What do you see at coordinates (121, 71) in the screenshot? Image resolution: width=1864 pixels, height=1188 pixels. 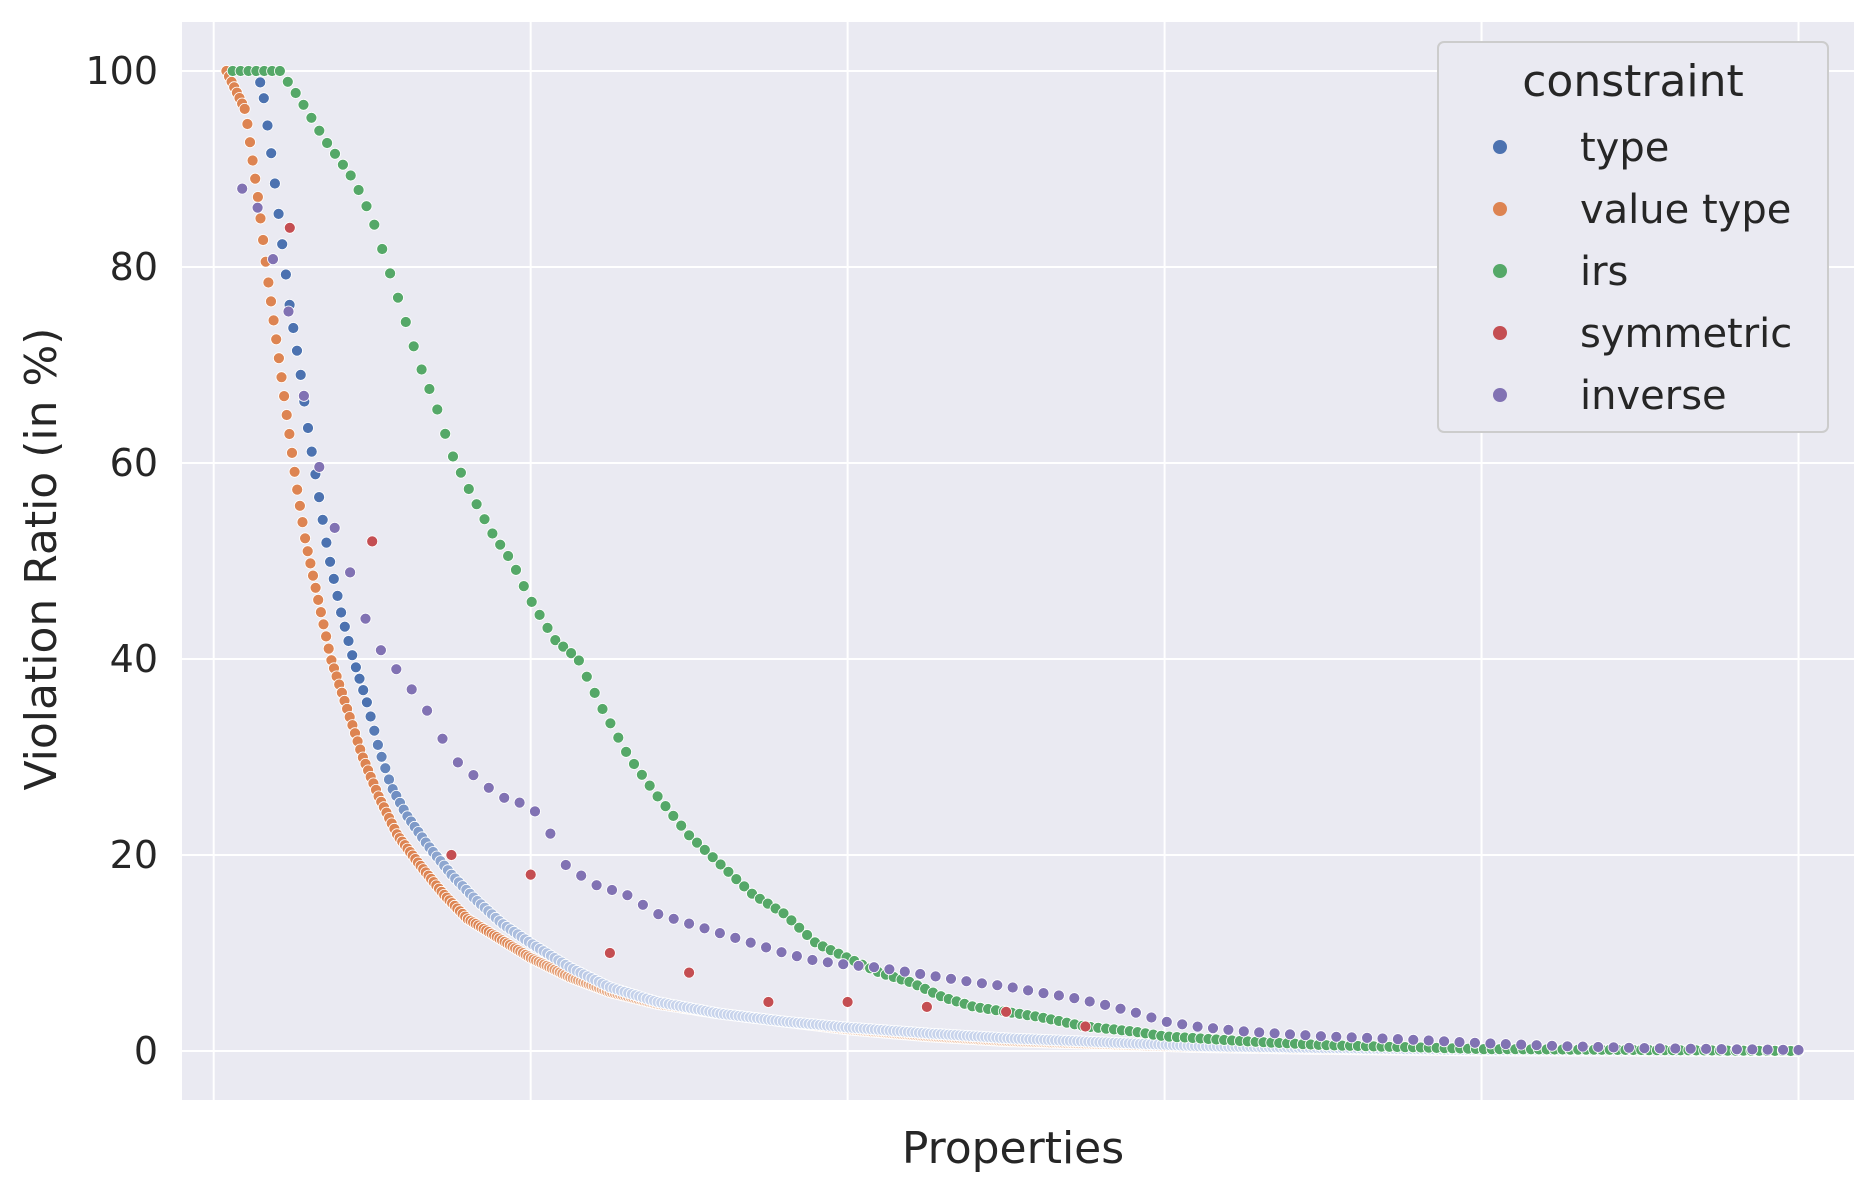 I see `y-tick-label: 100` at bounding box center [121, 71].